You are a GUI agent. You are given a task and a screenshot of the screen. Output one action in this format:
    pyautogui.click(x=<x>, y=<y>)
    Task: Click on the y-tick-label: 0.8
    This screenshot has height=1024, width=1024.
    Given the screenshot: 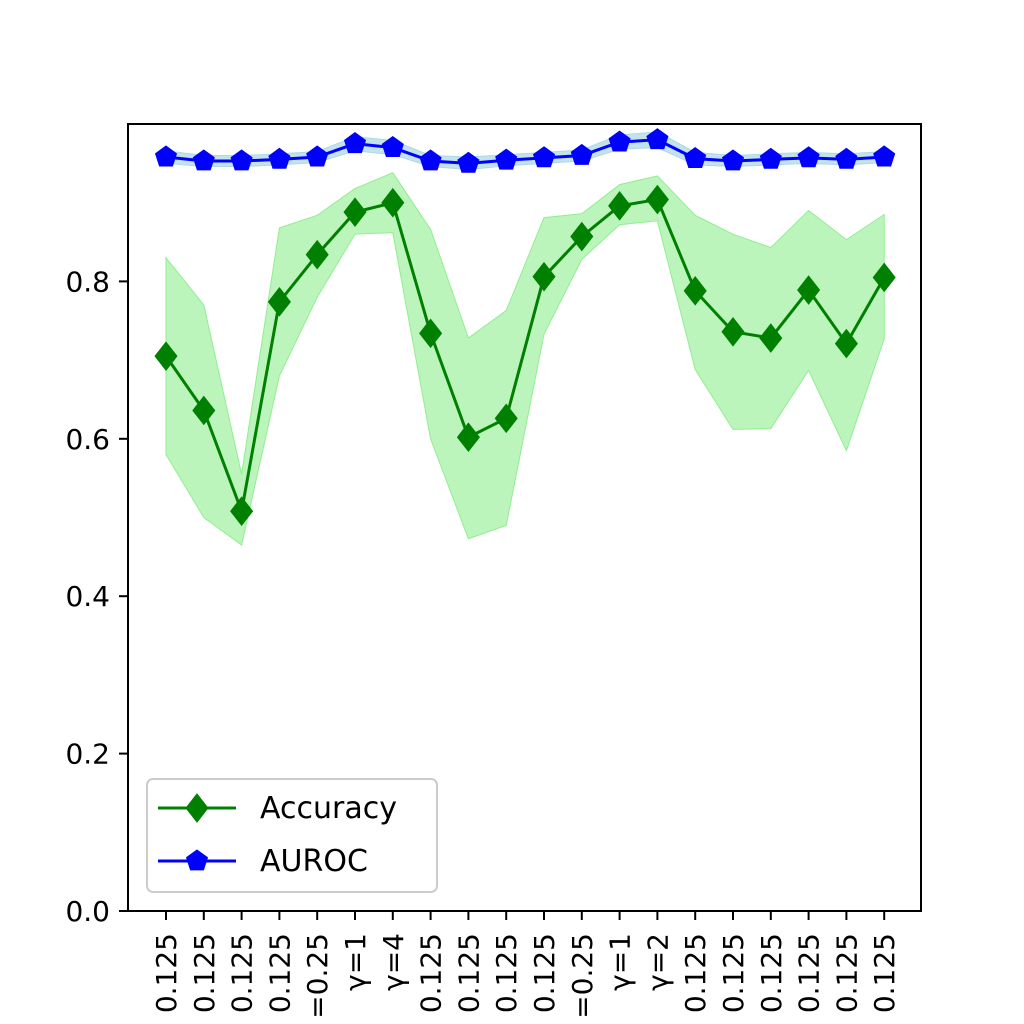 What is the action you would take?
    pyautogui.click(x=87, y=281)
    